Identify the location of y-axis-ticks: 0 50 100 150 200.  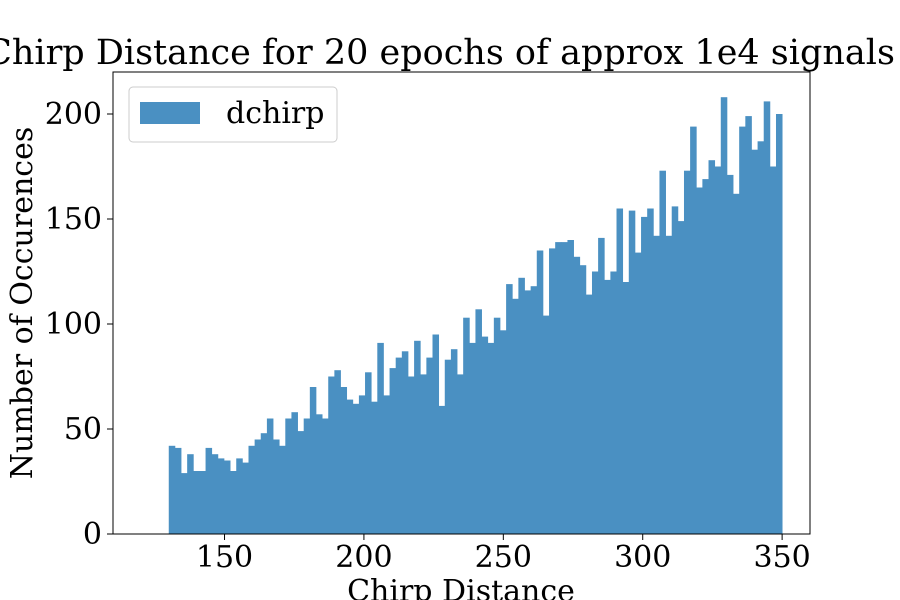
(79, 324).